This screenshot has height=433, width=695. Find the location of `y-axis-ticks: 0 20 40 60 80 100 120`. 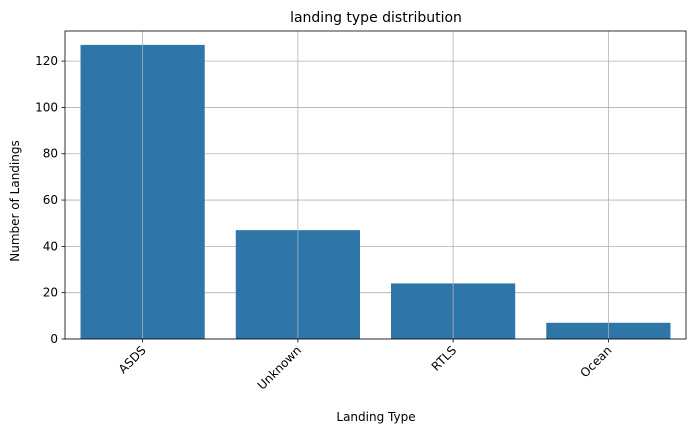

y-axis-ticks: 0 20 40 60 80 100 120 is located at coordinates (50, 200).